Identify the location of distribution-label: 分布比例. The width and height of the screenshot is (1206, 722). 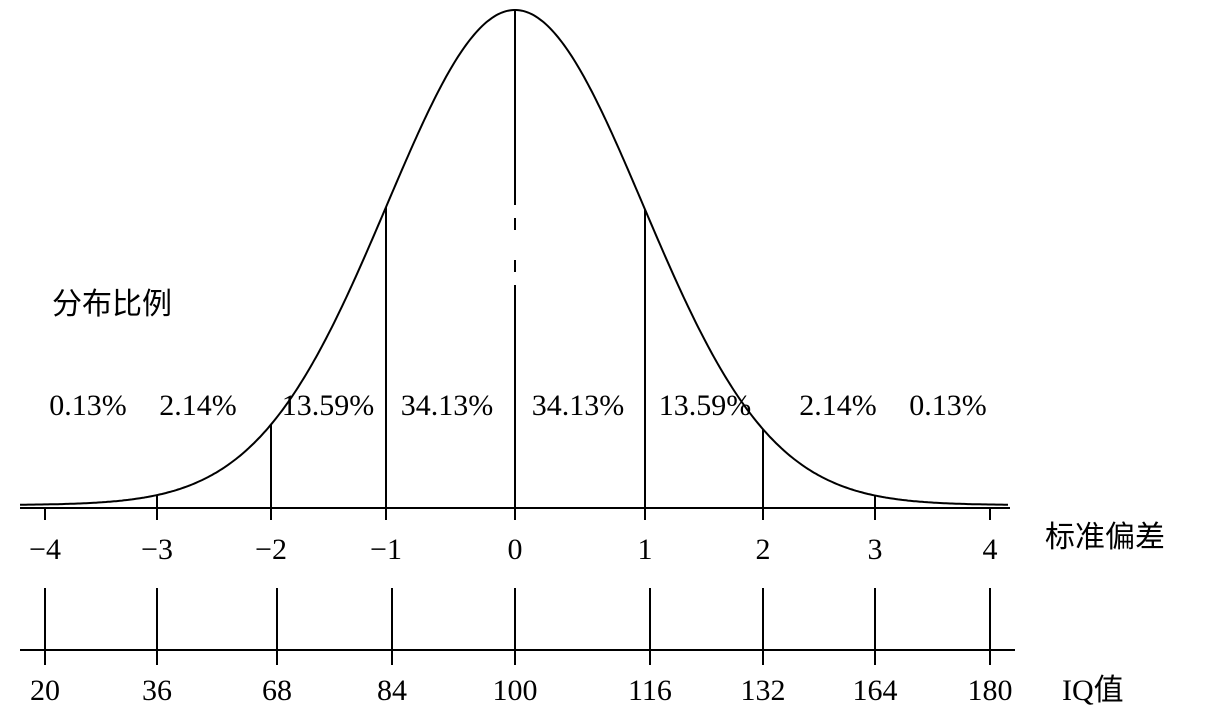
(112, 304).